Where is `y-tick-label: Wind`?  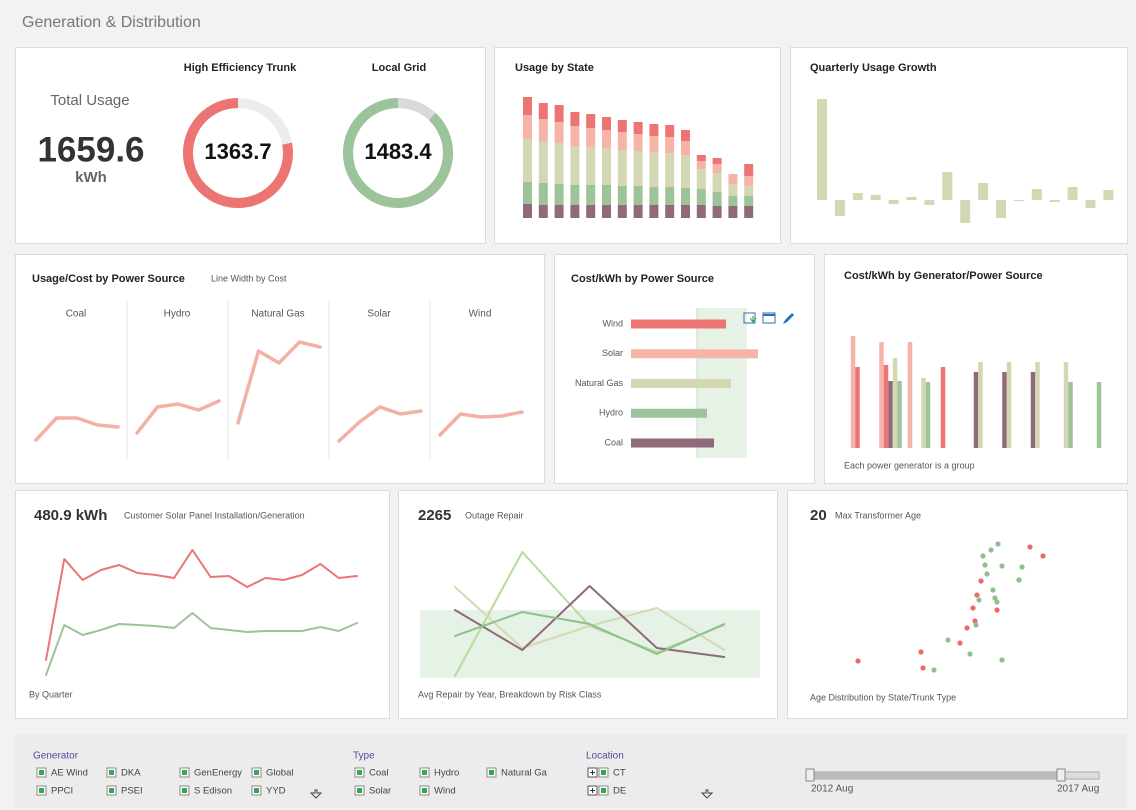
y-tick-label: Wind is located at coordinates (612, 323).